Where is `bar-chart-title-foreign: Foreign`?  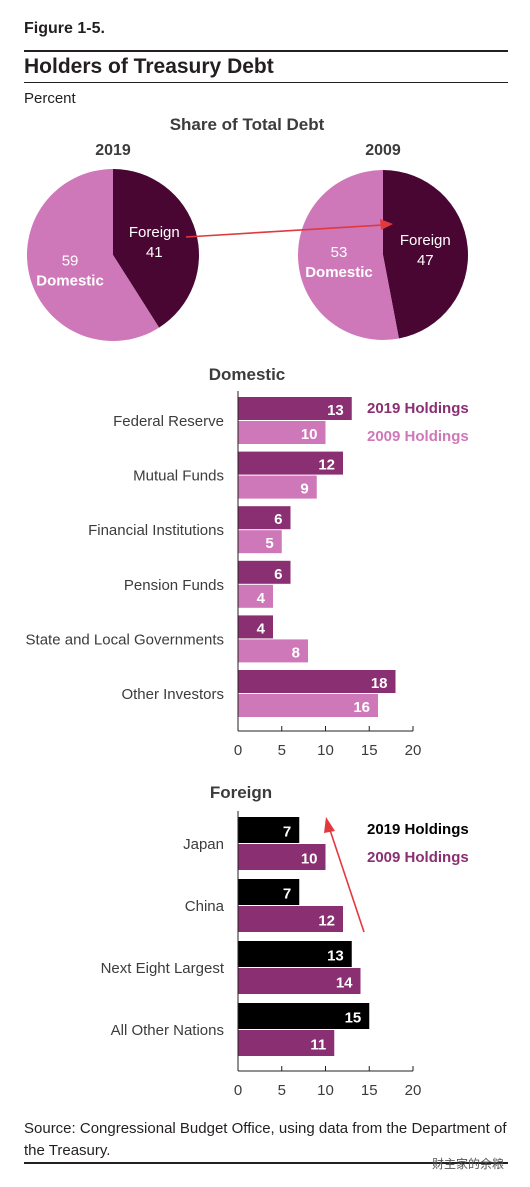
bar-chart-title-foreign: Foreign is located at coordinates (241, 792).